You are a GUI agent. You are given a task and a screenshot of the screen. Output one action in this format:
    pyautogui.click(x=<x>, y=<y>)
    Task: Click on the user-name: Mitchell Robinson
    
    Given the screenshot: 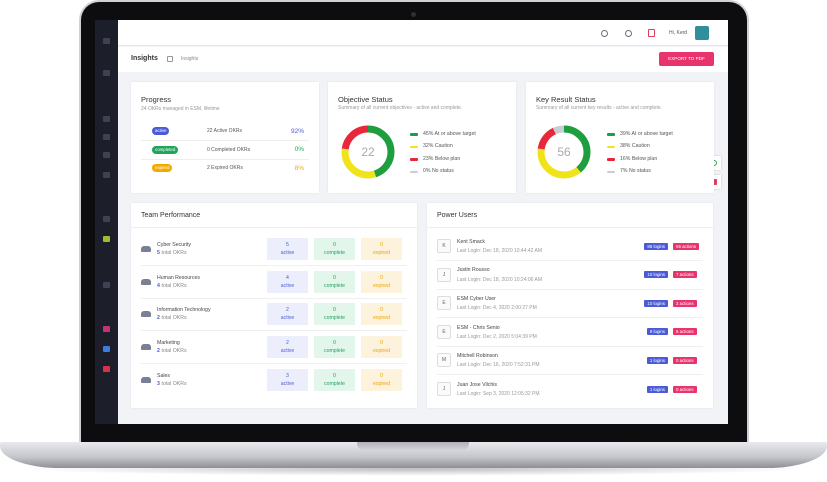 What is the action you would take?
    pyautogui.click(x=477, y=356)
    